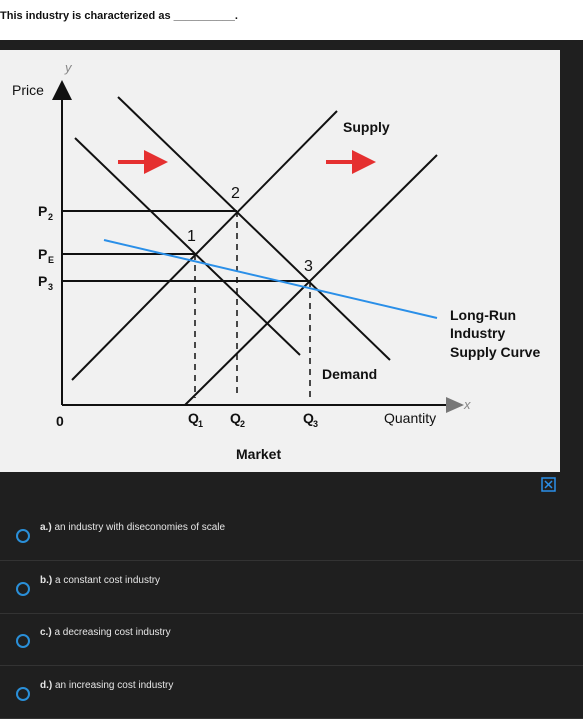  What do you see at coordinates (291, 639) in the screenshot?
I see `option: c.) a decreasing cost industry` at bounding box center [291, 639].